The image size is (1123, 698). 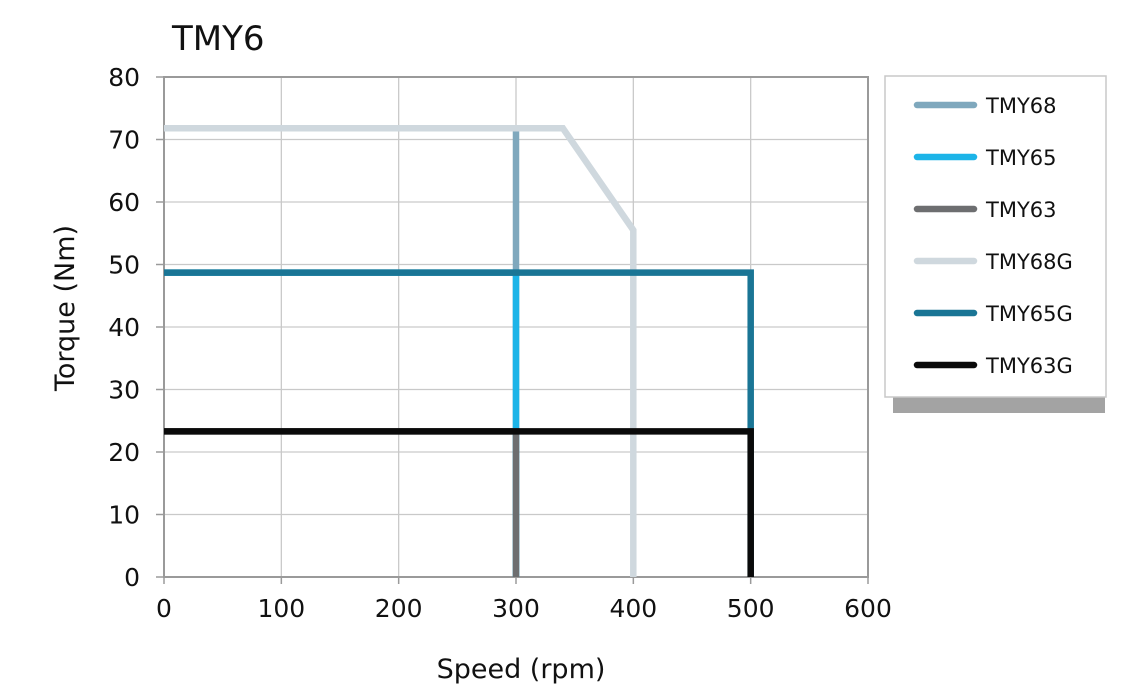 I want to click on legend-label-tmy68: TMY68, so click(x=1021, y=106).